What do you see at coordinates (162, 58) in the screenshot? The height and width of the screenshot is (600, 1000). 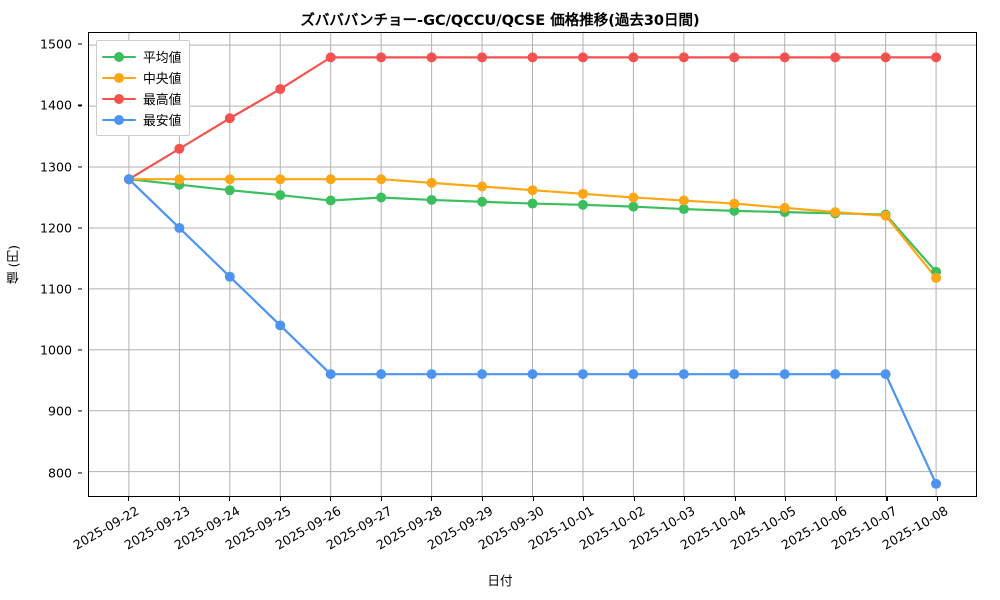 I see `legend-label: 平均値` at bounding box center [162, 58].